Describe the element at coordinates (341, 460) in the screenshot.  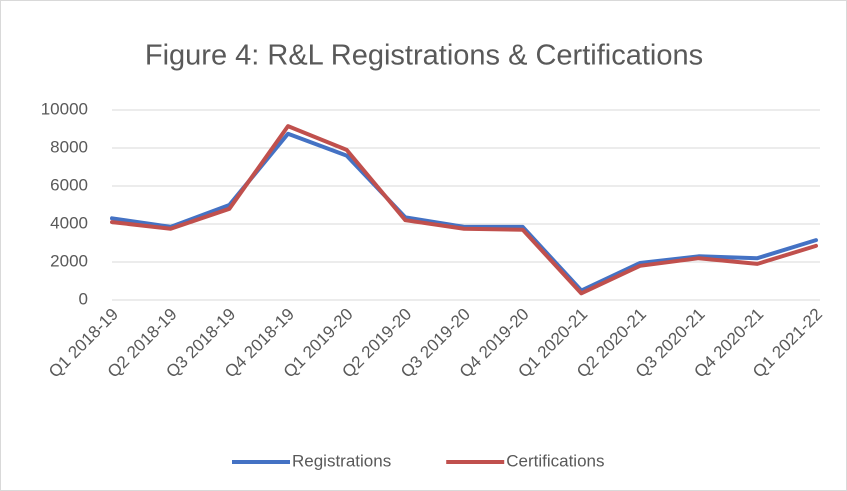
I see `legend-label: Registrations` at that location.